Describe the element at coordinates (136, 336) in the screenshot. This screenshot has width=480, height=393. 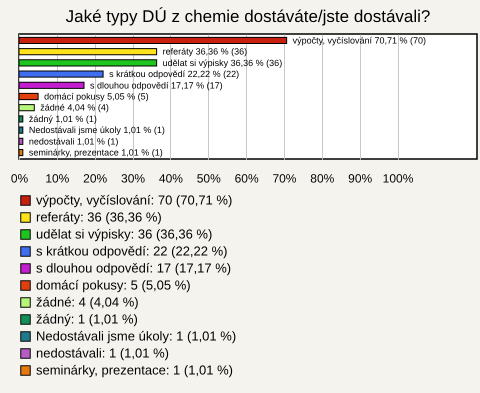
I see `legend-label: Nedostávali jsme úkoly: 1 (1,01 %)` at that location.